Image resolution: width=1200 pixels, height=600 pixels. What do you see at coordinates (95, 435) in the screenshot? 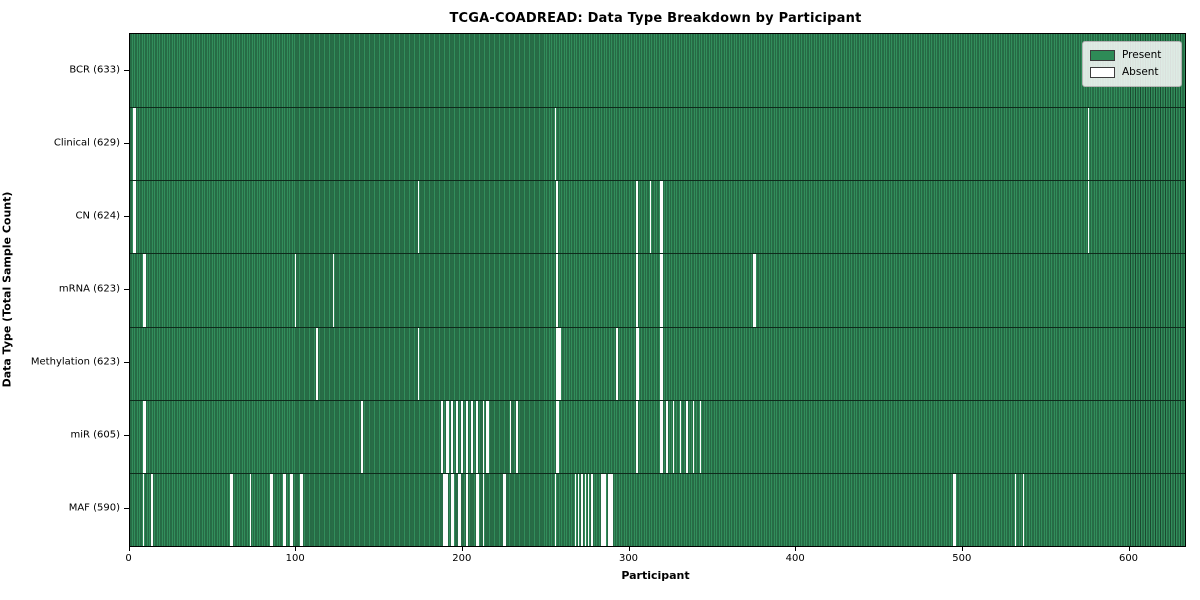
I see `y-tick-label-mir: miR (605)` at bounding box center [95, 435].